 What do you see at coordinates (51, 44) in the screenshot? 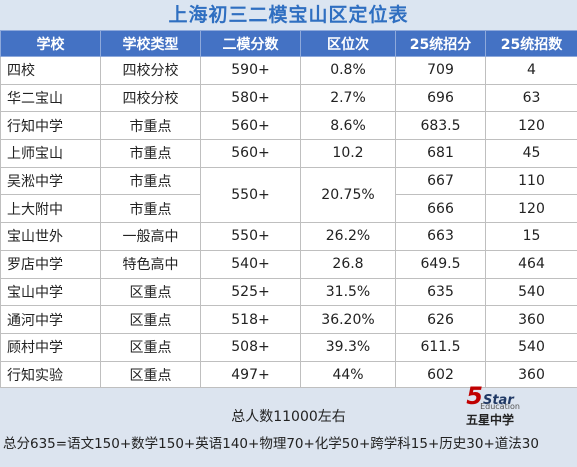
I see `header-cell: 学校` at bounding box center [51, 44].